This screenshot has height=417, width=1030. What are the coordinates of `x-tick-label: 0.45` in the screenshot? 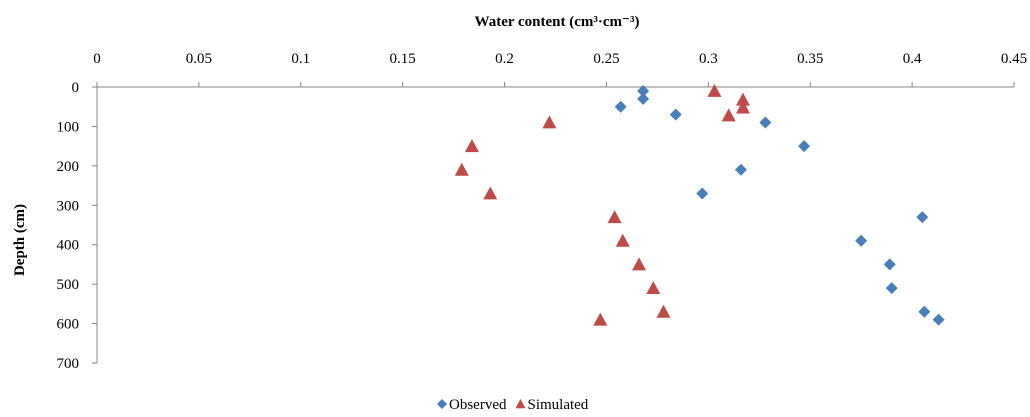 It's located at (1014, 59).